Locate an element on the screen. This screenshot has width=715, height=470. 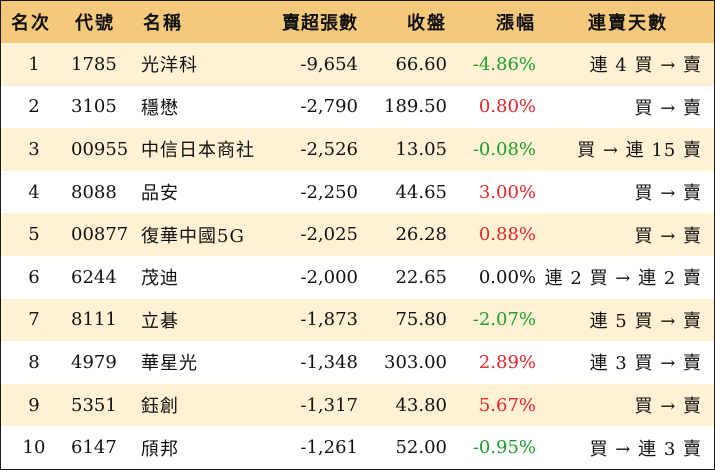
name-cell: 光洋科 is located at coordinates (169, 66).